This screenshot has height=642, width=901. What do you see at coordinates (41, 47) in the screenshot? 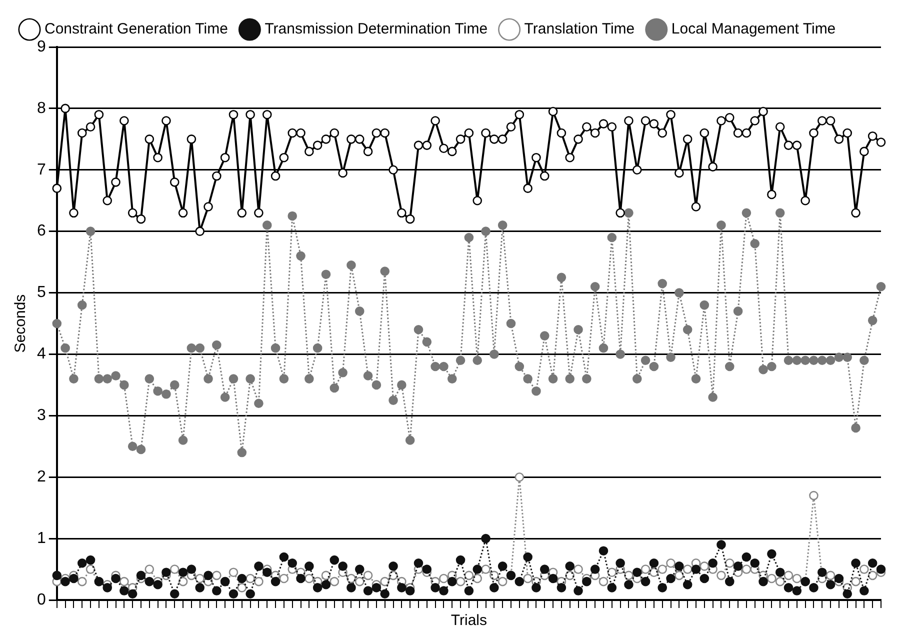
I see `y-tick-label: 9` at bounding box center [41, 47].